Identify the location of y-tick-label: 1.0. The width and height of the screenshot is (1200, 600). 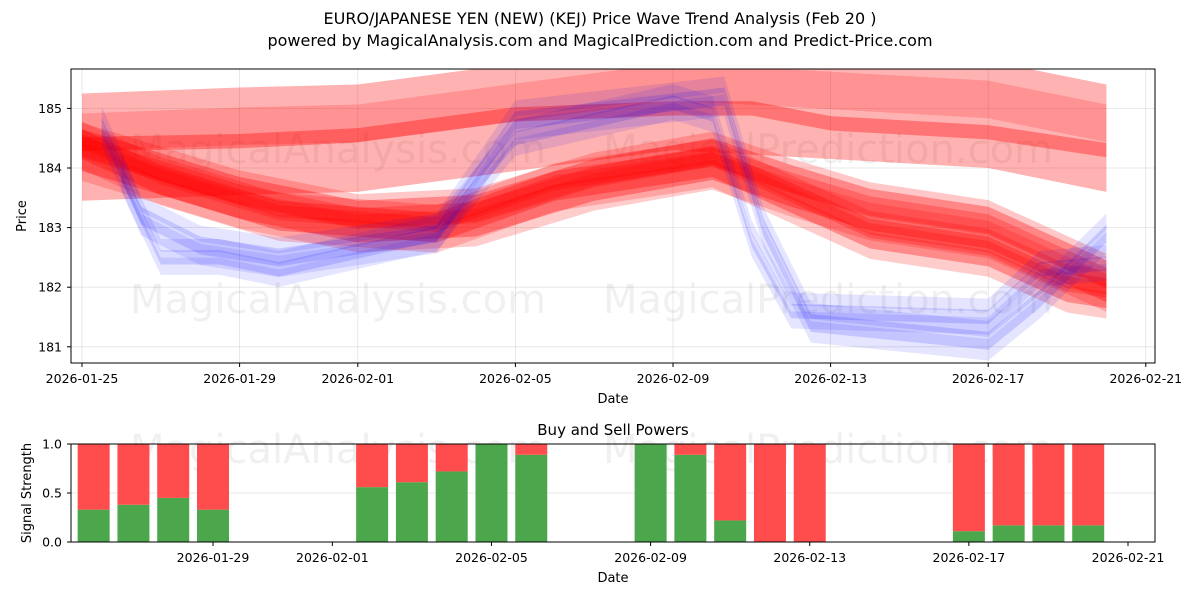
(52, 444).